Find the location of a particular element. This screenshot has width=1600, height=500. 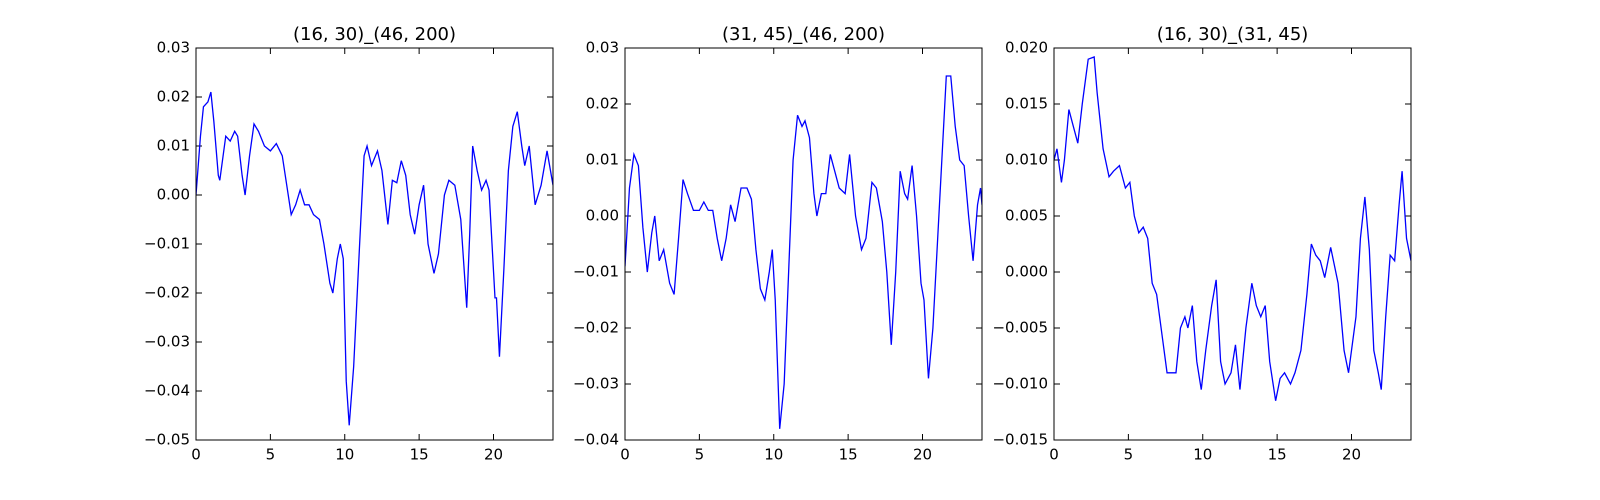

y-tick-label: 0.005 is located at coordinates (1026, 216).